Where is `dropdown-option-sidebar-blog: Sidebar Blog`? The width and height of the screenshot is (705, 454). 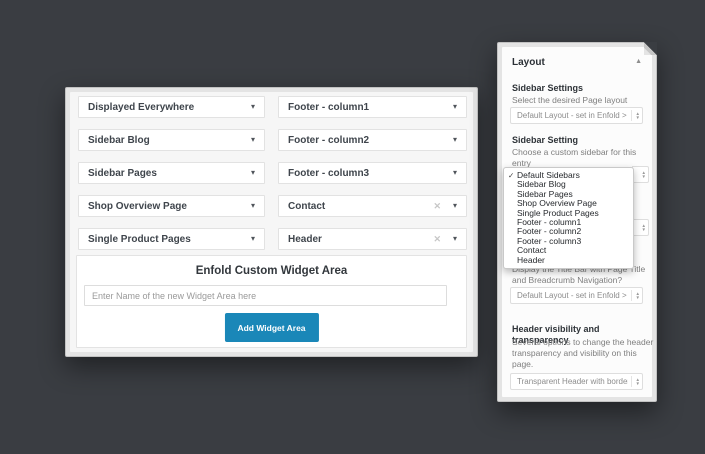 dropdown-option-sidebar-blog: Sidebar Blog is located at coordinates (541, 184).